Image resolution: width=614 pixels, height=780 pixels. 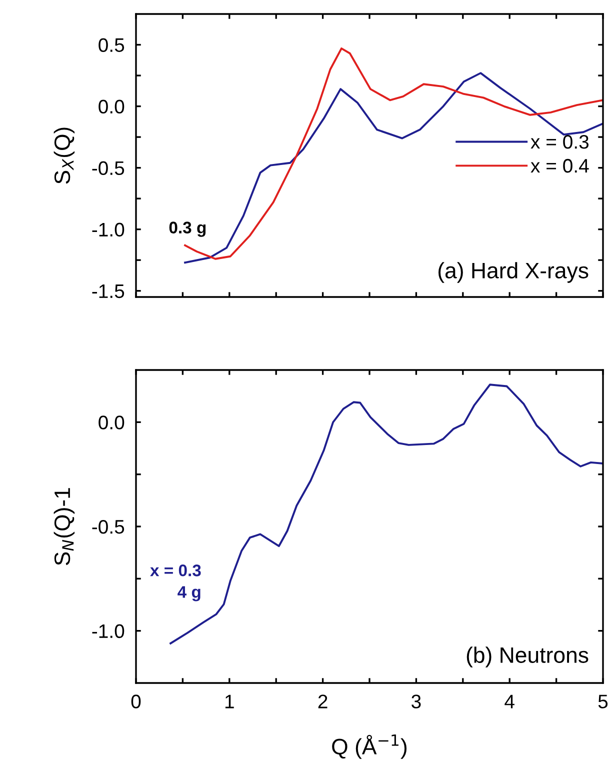 What do you see at coordinates (509, 701) in the screenshot?
I see `x-tick-label: 4` at bounding box center [509, 701].